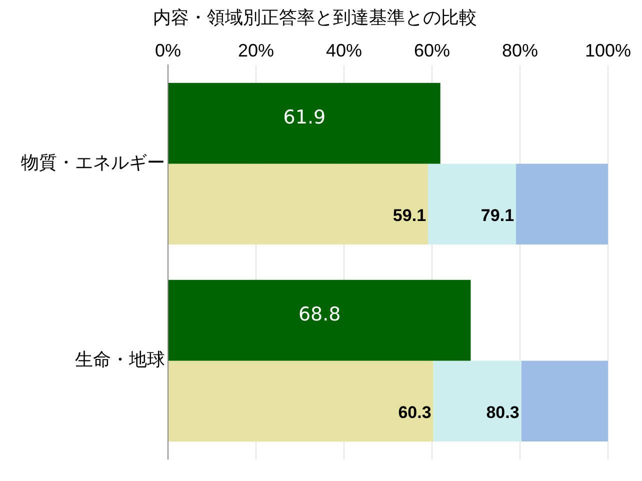 This screenshot has width=642, height=481. I want to click on data-label: 59.1, so click(409, 215).